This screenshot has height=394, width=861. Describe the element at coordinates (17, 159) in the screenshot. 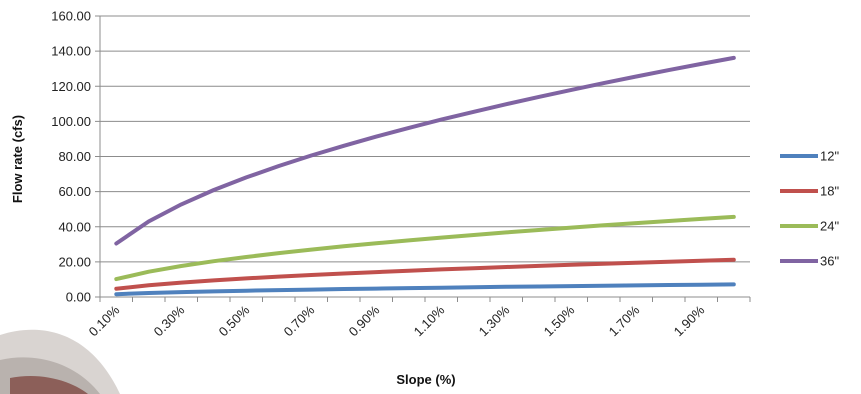

I see `y-axis-title: Flow rate (cfs)` at that location.